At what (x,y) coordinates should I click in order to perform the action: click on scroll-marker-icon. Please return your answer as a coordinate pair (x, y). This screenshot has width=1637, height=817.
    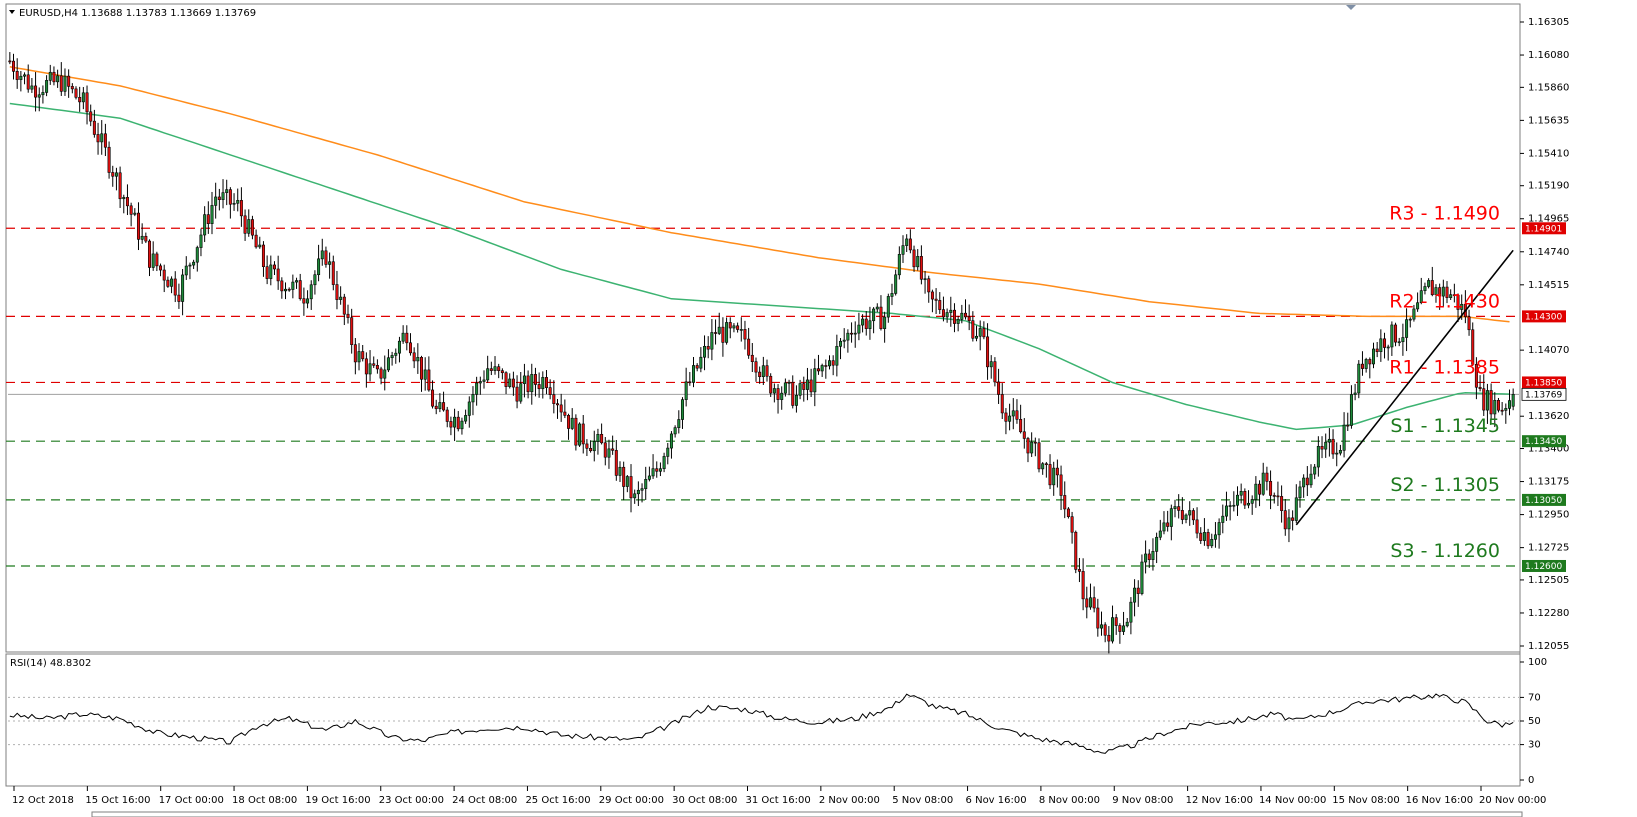
    Looking at the image, I should click on (1351, 7).